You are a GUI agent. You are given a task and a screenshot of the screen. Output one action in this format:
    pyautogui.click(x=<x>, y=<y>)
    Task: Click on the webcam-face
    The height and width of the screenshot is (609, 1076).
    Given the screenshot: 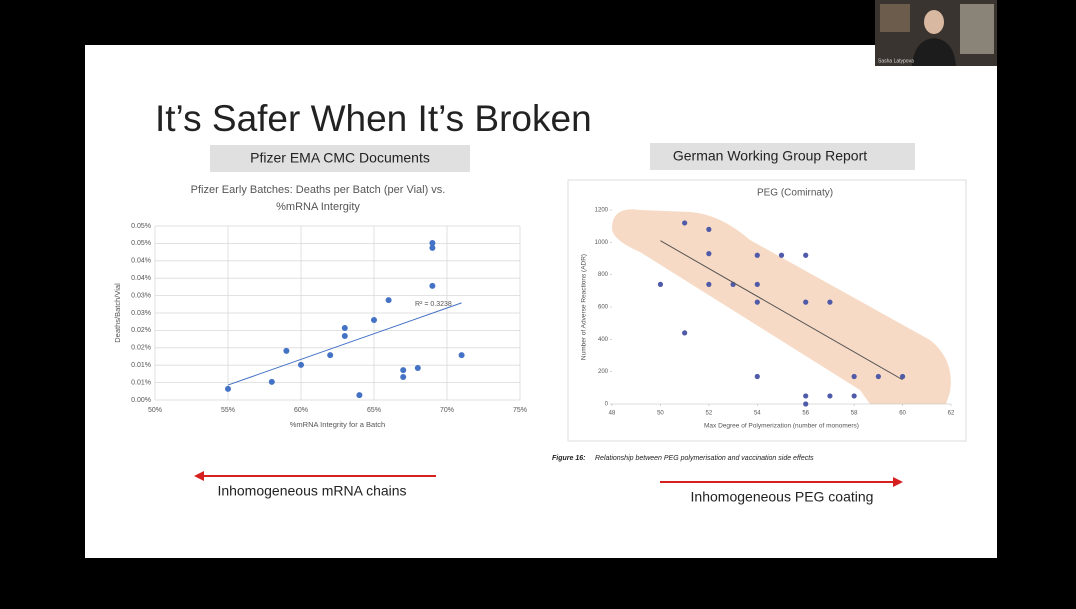 What is the action you would take?
    pyautogui.click(x=934, y=22)
    